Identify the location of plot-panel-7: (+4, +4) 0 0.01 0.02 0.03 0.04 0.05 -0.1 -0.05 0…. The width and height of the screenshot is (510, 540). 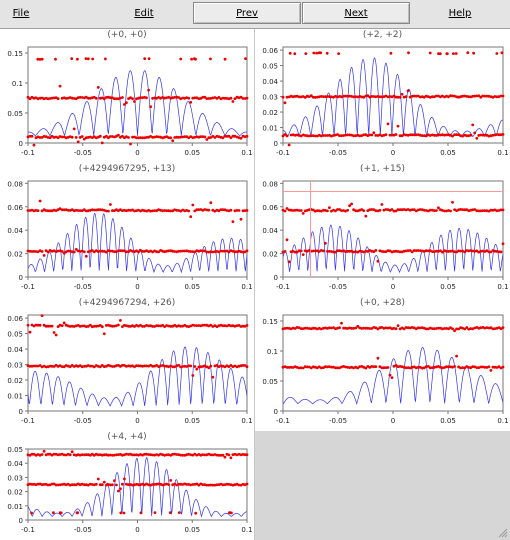
(127, 485).